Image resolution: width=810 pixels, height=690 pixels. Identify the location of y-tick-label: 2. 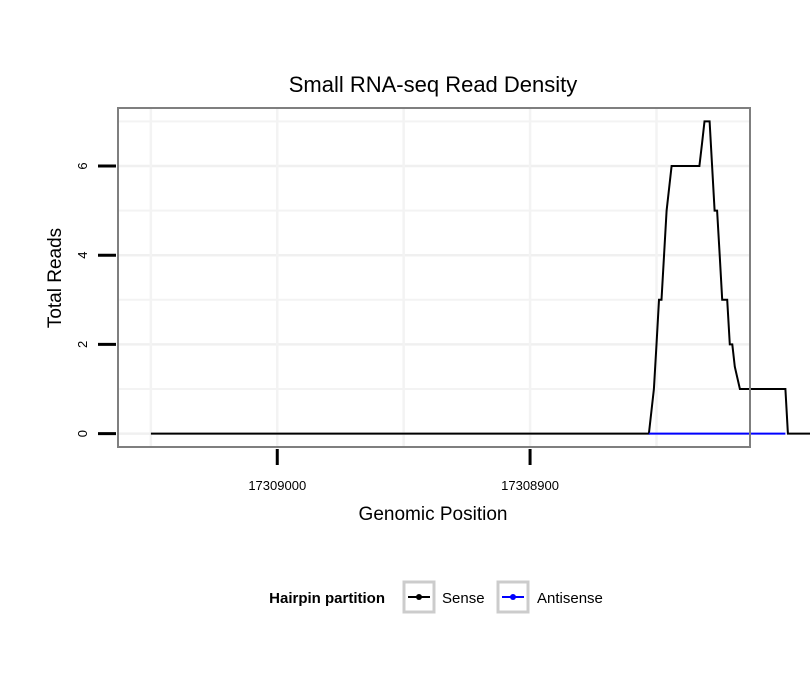
(82, 344).